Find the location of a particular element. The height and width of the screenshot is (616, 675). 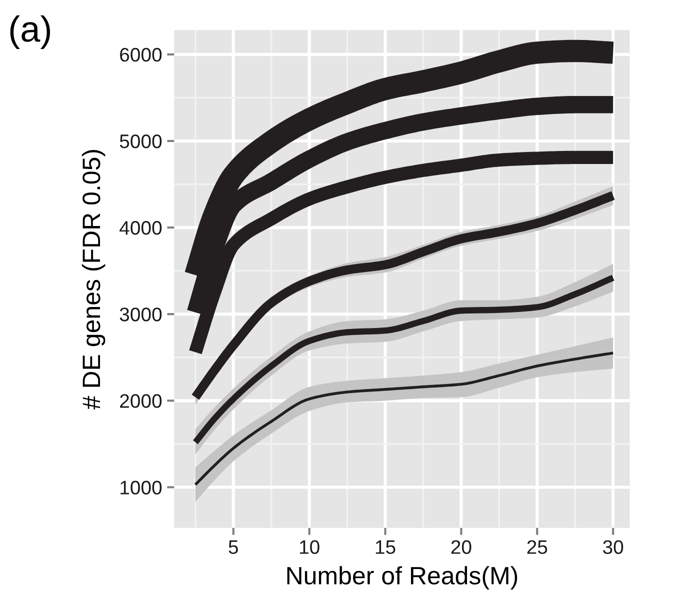

text: (a) is located at coordinates (30, 32).